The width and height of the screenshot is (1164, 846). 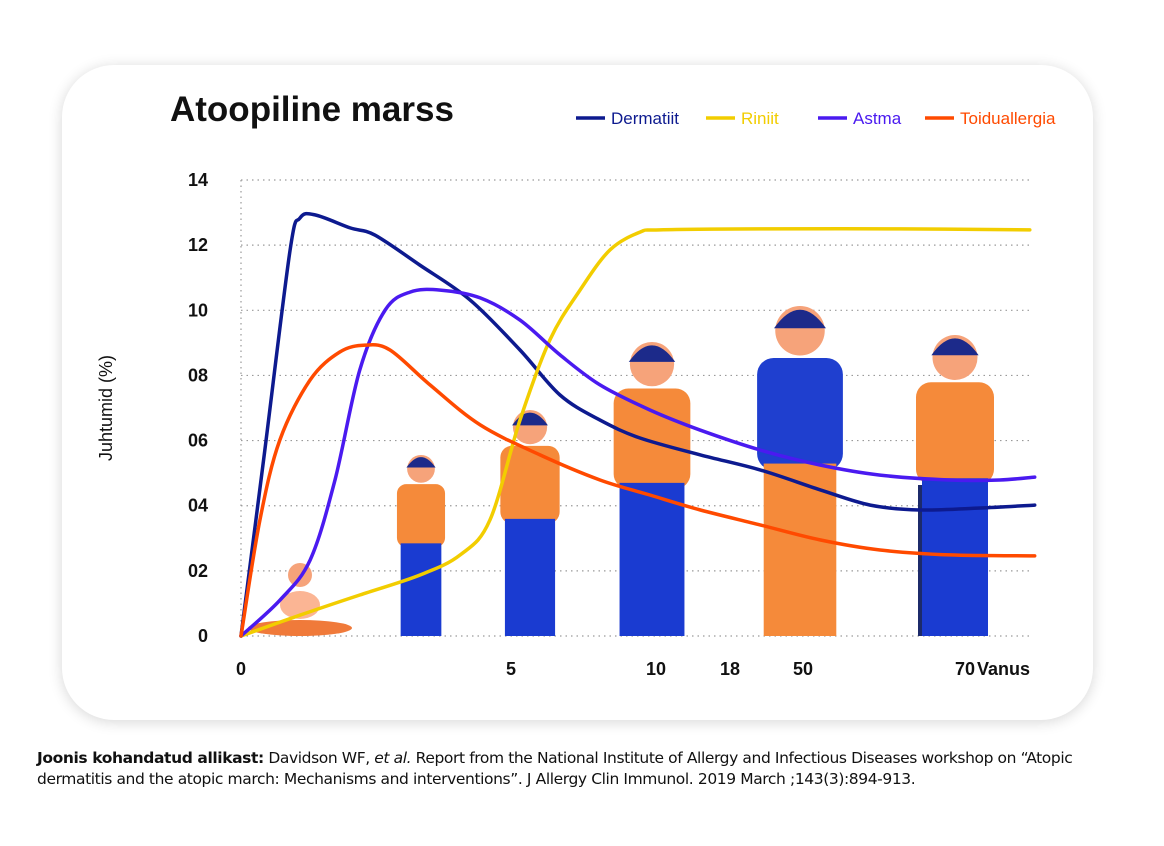 I want to click on legend-label: Astma, so click(x=877, y=118).